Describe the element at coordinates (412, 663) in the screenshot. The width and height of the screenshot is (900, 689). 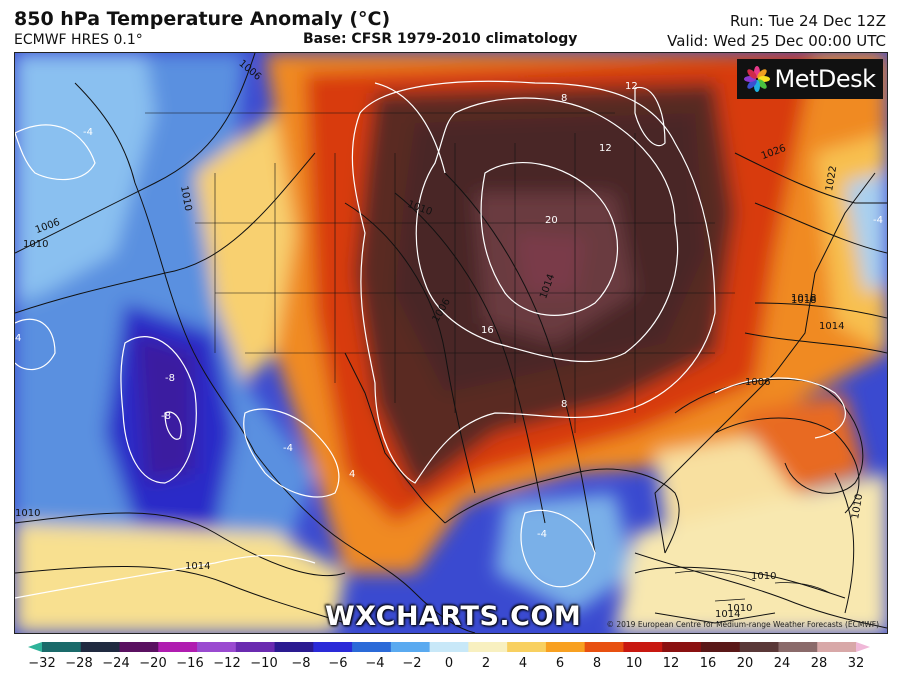
I see `colorbar-tick-label: −2` at that location.